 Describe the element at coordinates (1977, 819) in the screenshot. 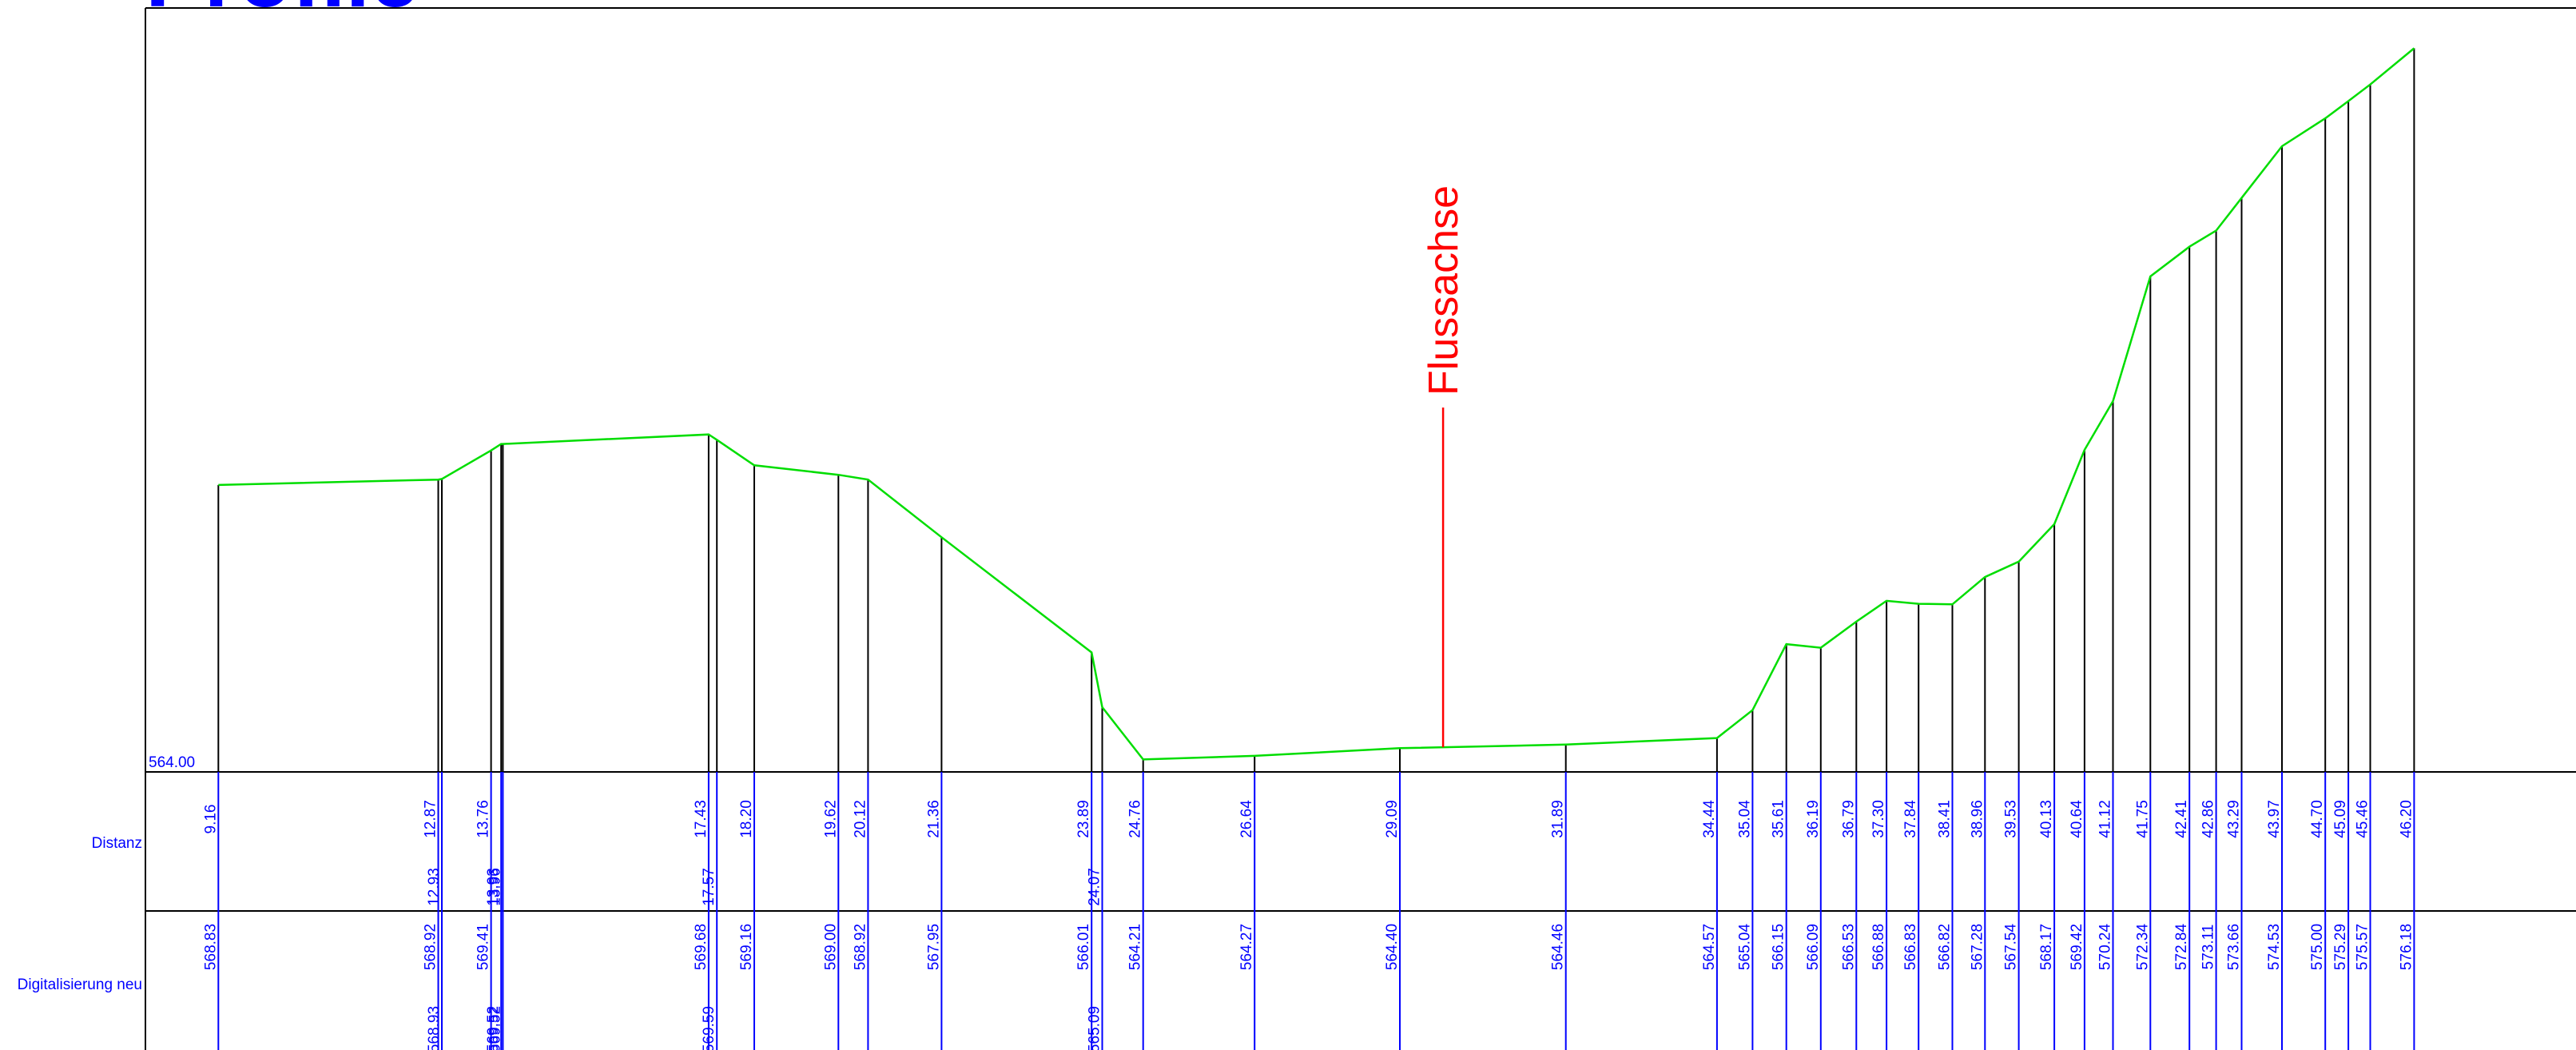

I see `distance-label-26: 38.96` at that location.